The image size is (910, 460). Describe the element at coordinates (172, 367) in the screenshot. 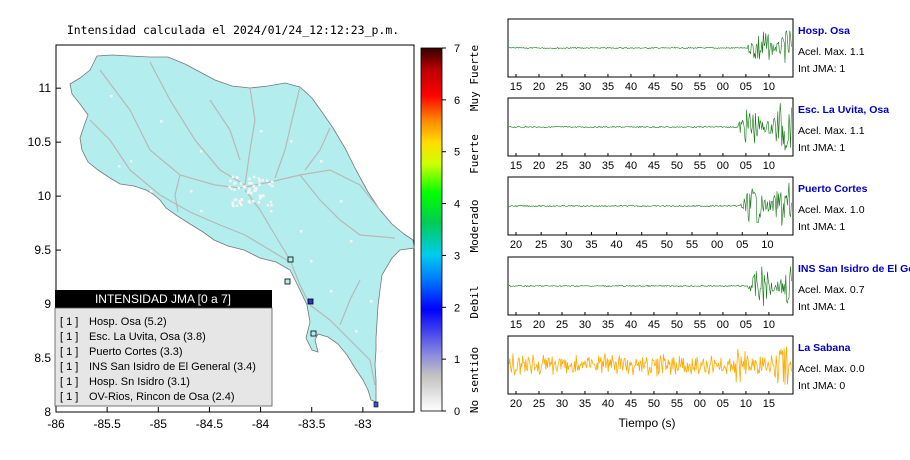

I see `legend-item-label: INS San Isidro de El General (3.4)` at that location.